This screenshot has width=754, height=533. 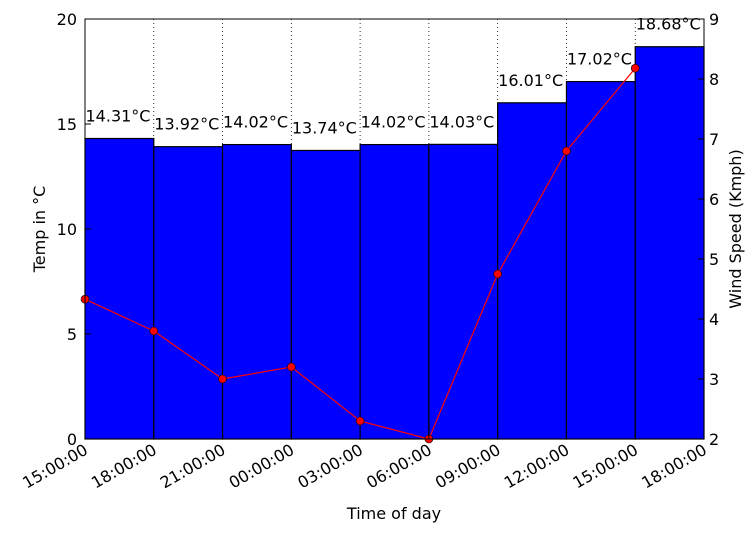 What do you see at coordinates (72, 439) in the screenshot?
I see `y-tick-label: 0` at bounding box center [72, 439].